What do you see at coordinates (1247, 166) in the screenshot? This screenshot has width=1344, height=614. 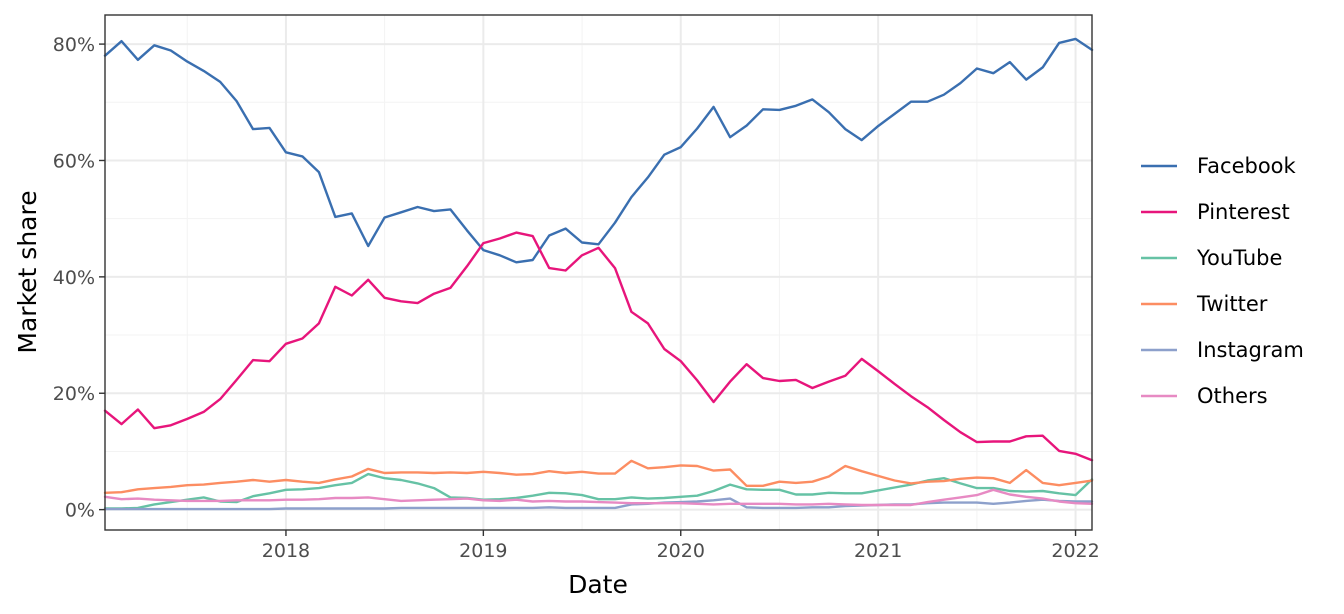 I see `legend-label-facebook: Facebook` at bounding box center [1247, 166].